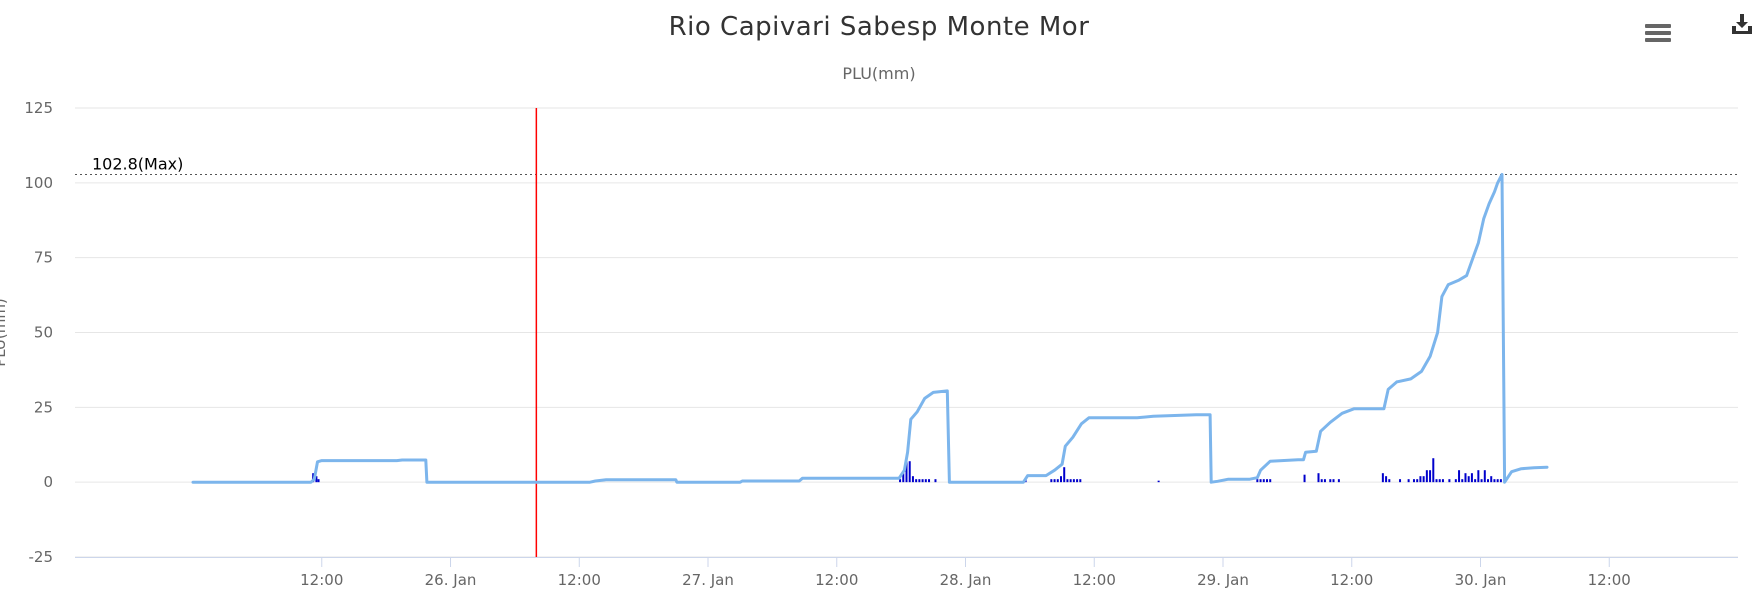  I want to click on y-tick-label: 100, so click(38, 183).